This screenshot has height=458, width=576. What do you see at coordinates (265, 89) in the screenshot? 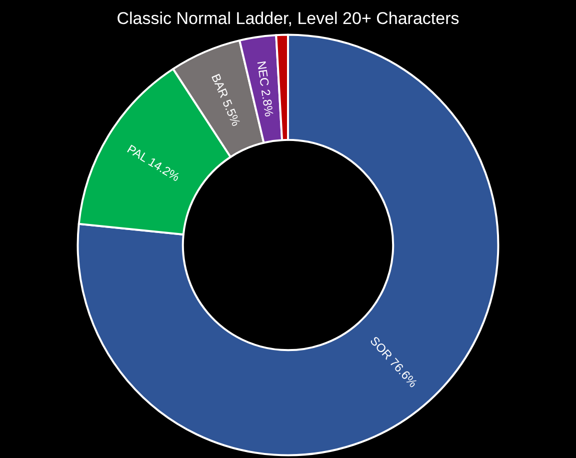
I see `slice-label: NEC 2.8%` at bounding box center [265, 89].